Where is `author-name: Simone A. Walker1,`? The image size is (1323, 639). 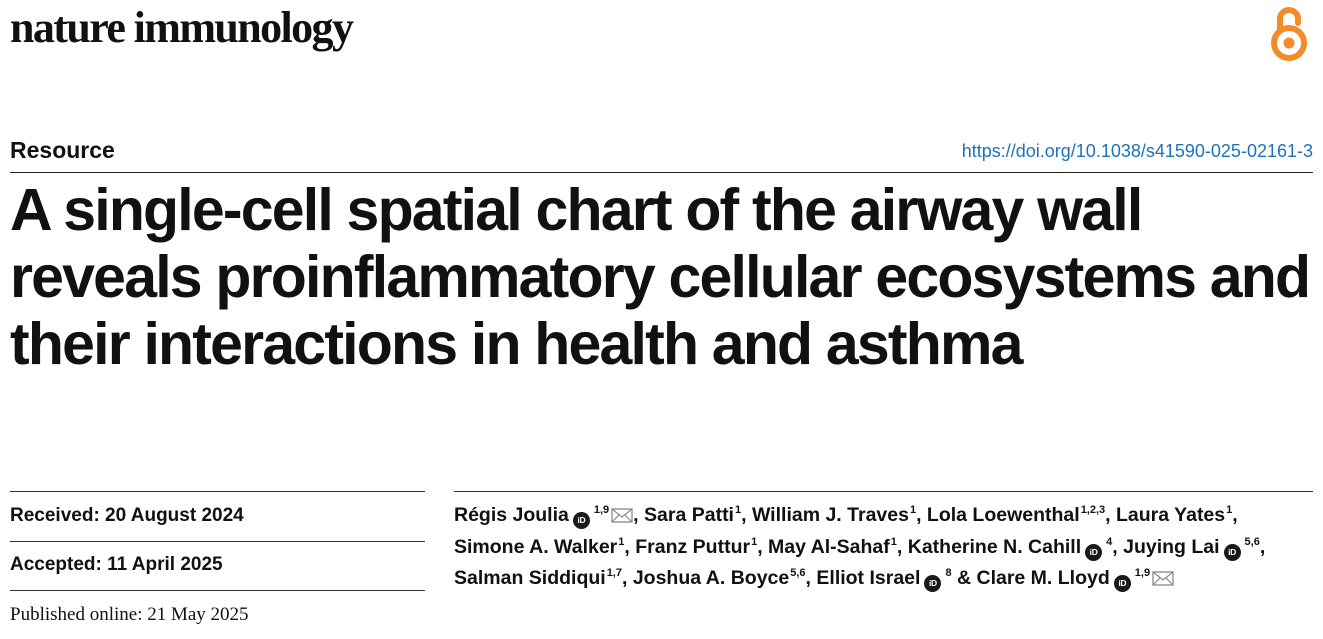
author-name: Simone A. Walker1, is located at coordinates (542, 546).